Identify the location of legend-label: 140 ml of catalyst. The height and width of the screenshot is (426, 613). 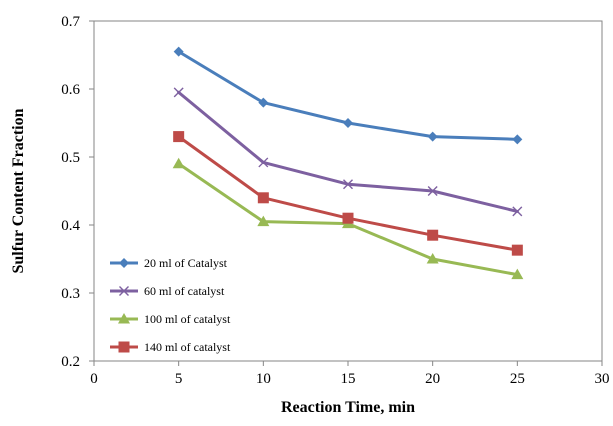
(187, 347).